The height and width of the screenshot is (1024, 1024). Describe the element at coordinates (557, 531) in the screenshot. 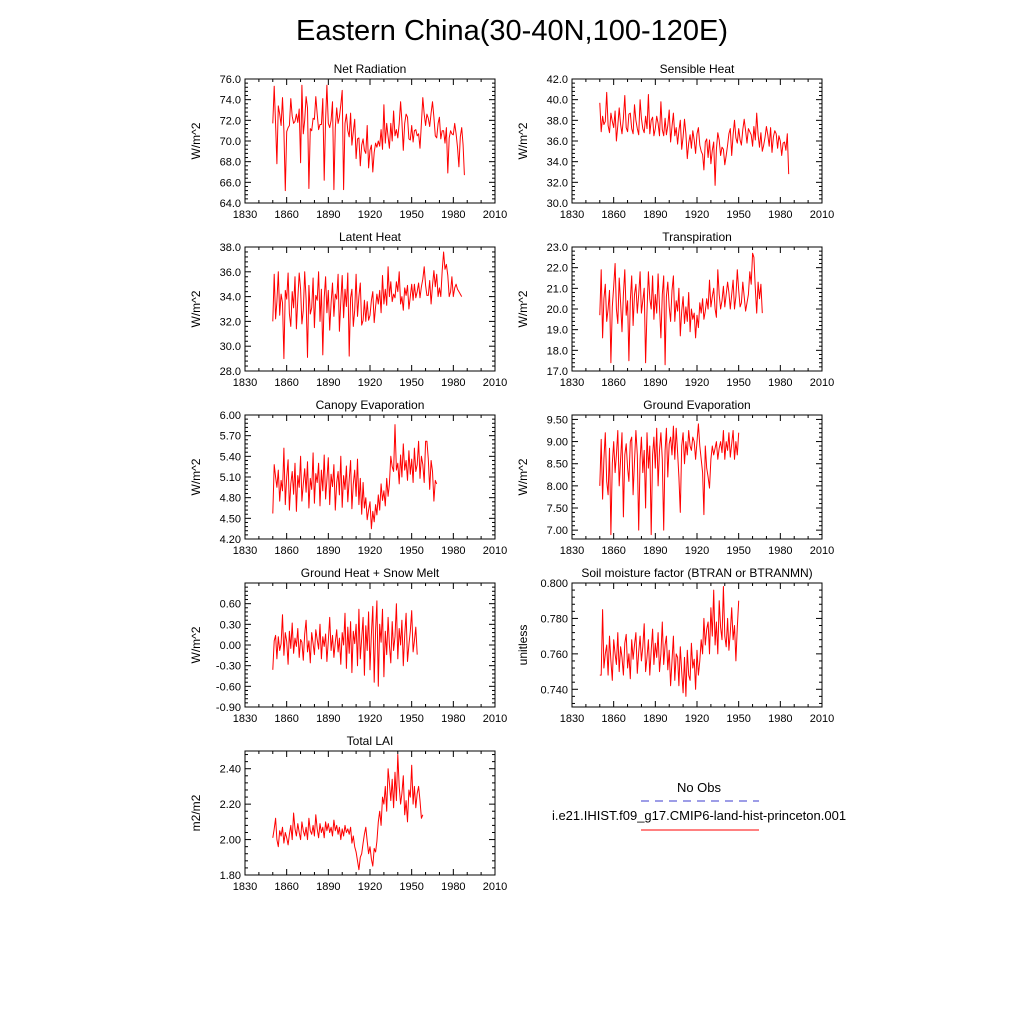

I see `y-tick-label: 7.00` at that location.